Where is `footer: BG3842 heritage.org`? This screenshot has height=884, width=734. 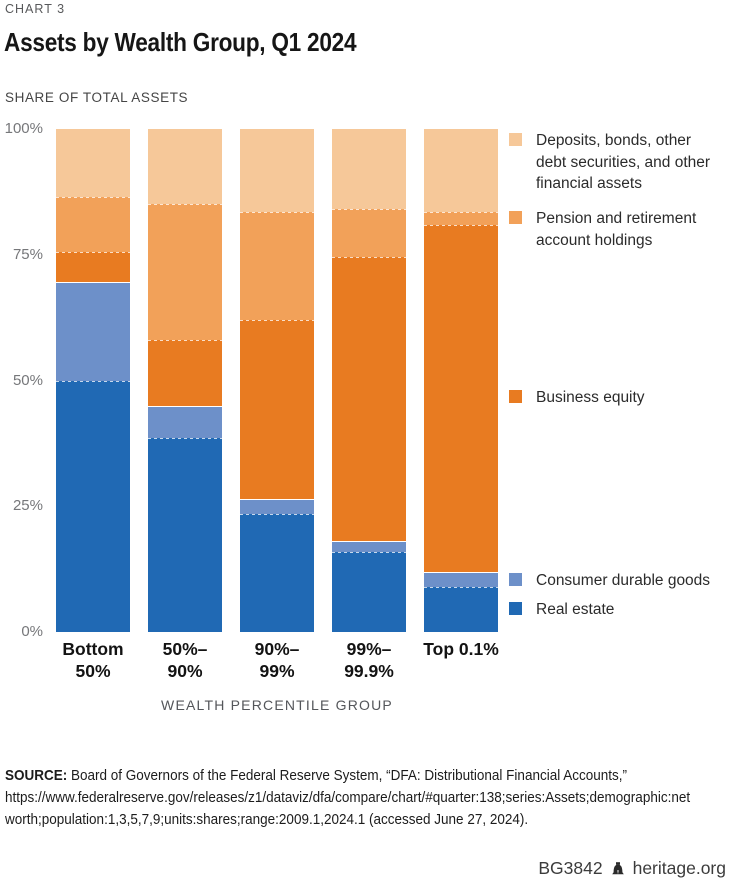 footer: BG3842 heritage.org is located at coordinates (632, 868).